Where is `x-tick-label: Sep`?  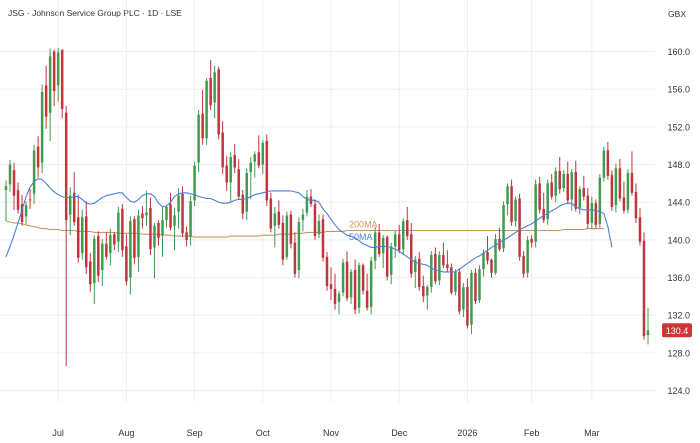
x-tick-label: Sep is located at coordinates (195, 433).